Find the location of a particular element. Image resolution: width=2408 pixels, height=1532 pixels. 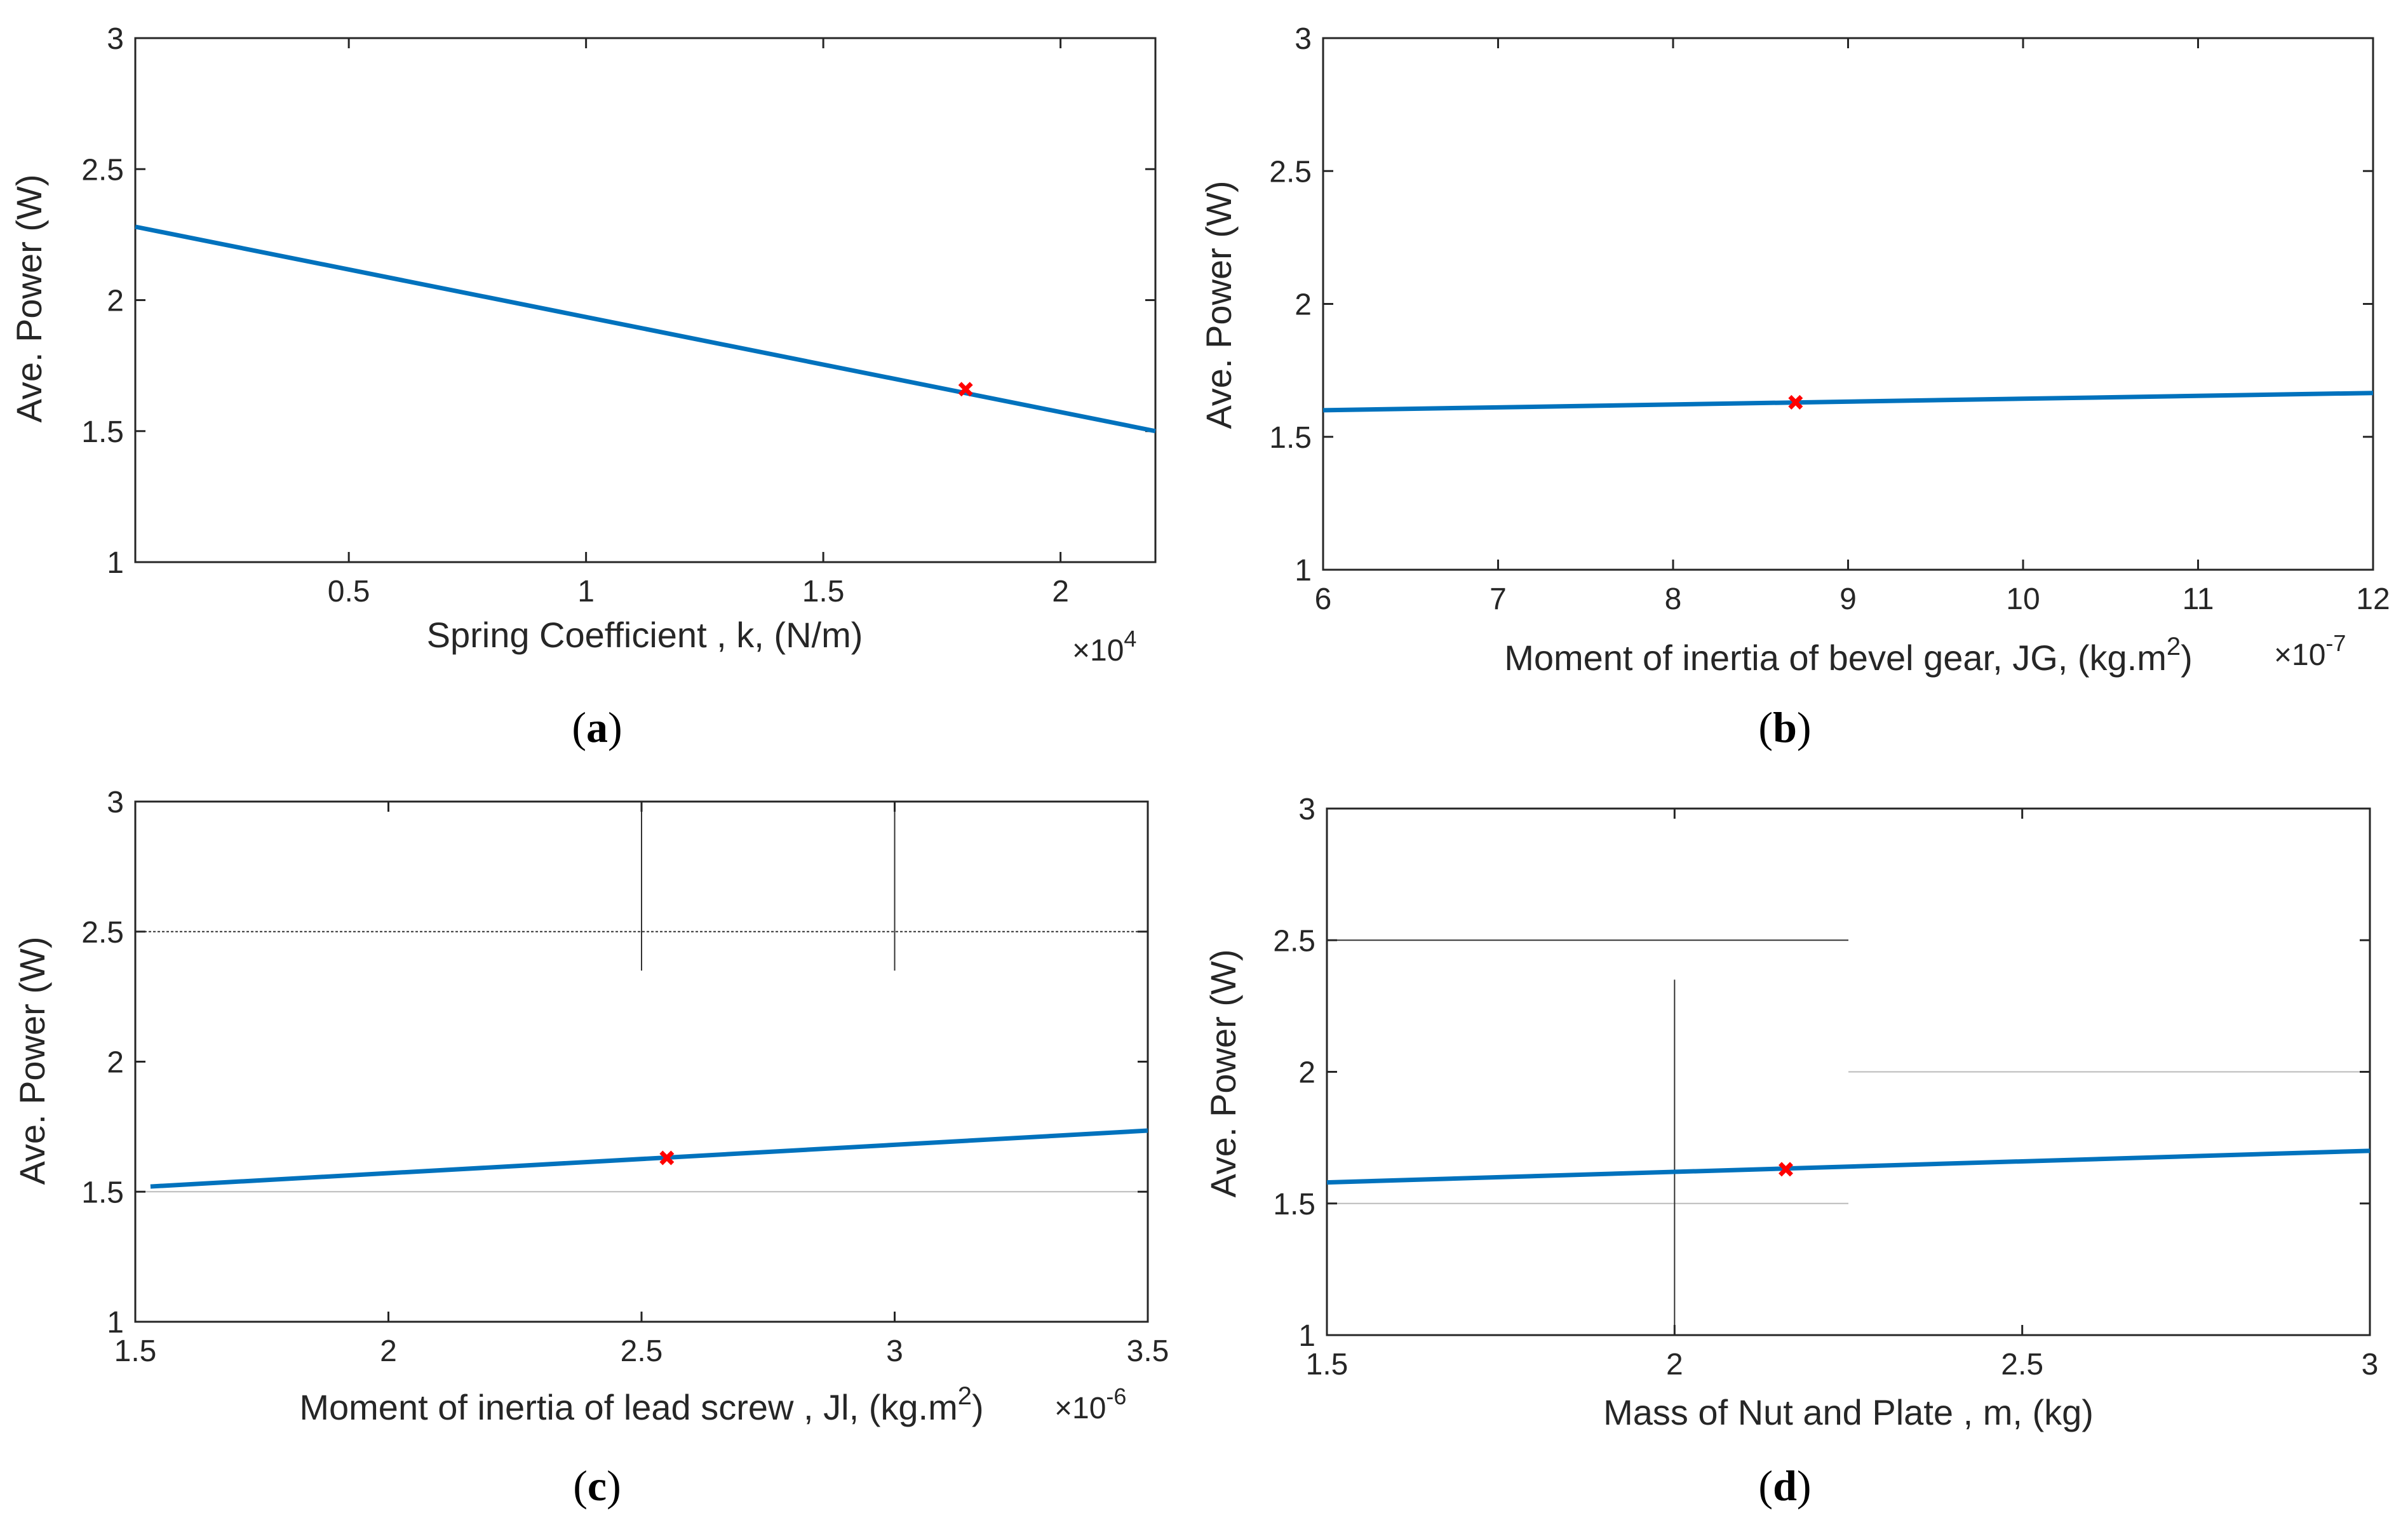

x-tick-label: 3.5 is located at coordinates (1148, 1351).